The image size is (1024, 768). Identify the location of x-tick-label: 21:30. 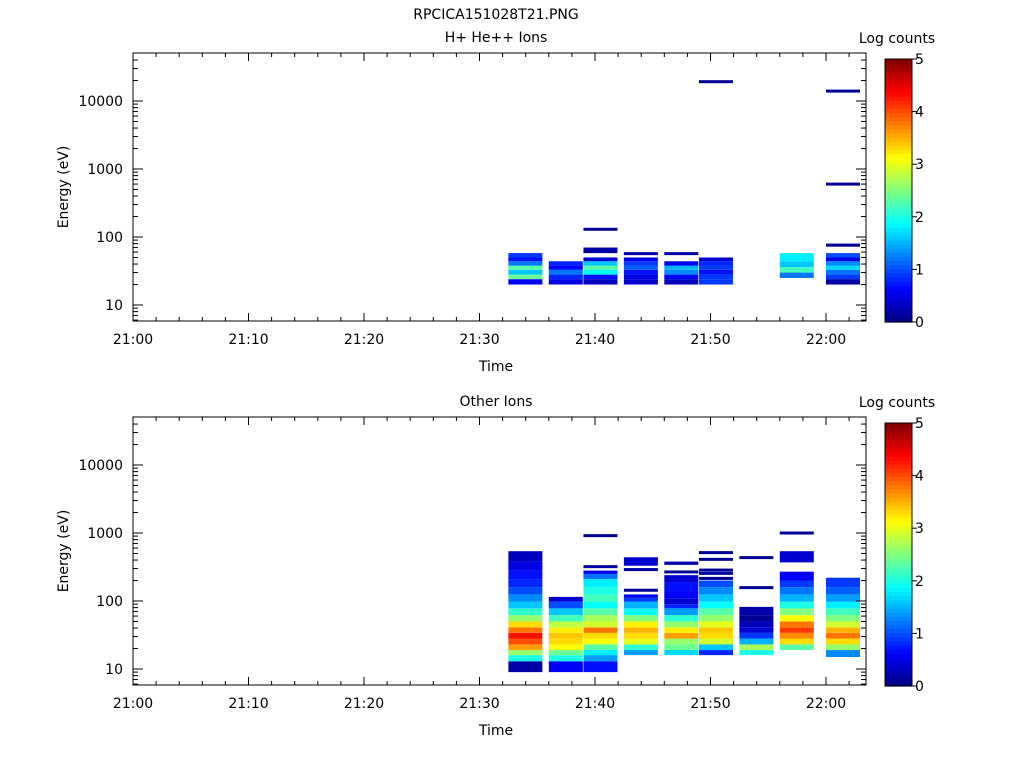
(479, 340).